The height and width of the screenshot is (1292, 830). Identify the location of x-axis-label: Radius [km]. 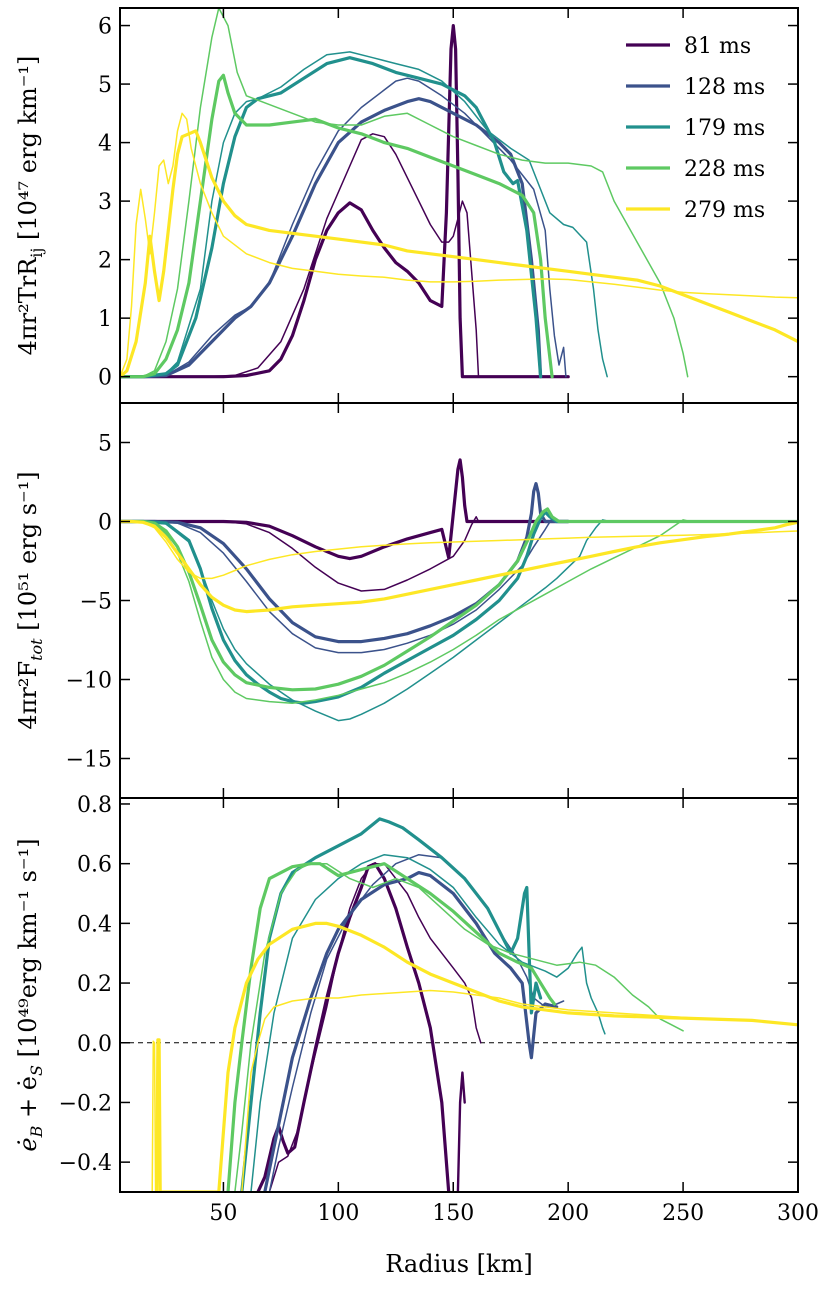
(458, 1264).